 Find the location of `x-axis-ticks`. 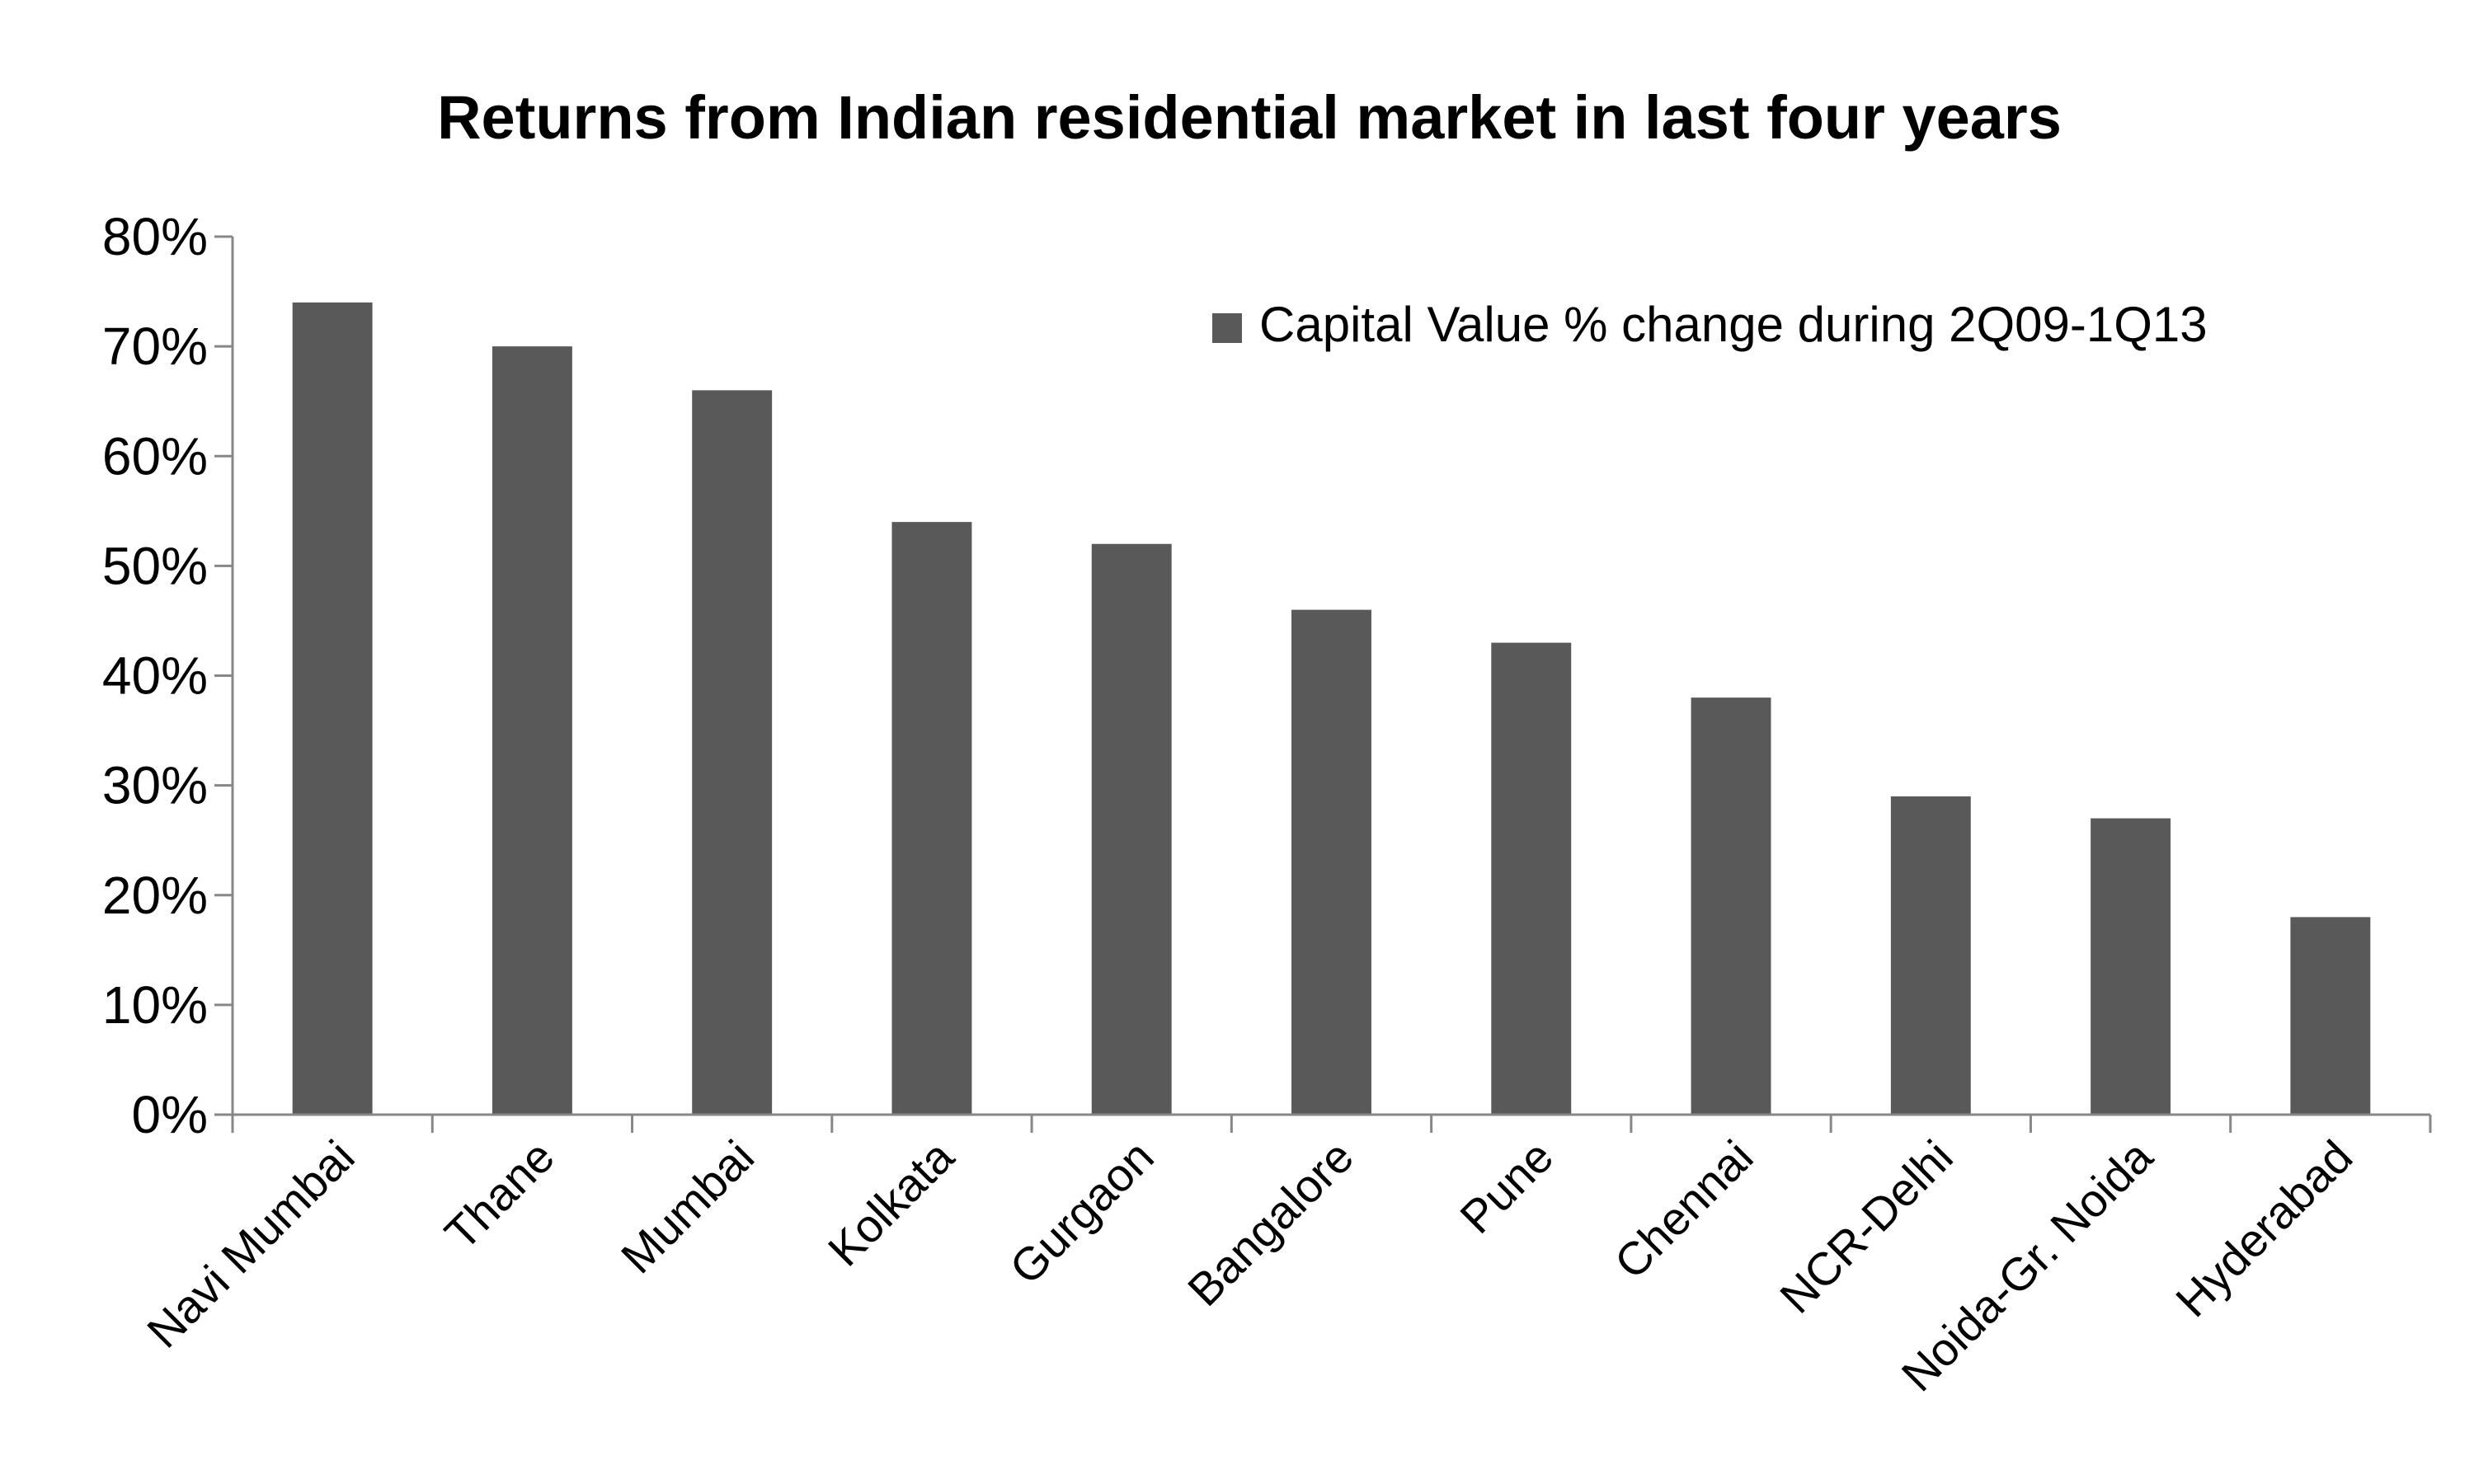

x-axis-ticks is located at coordinates (1331, 1124).